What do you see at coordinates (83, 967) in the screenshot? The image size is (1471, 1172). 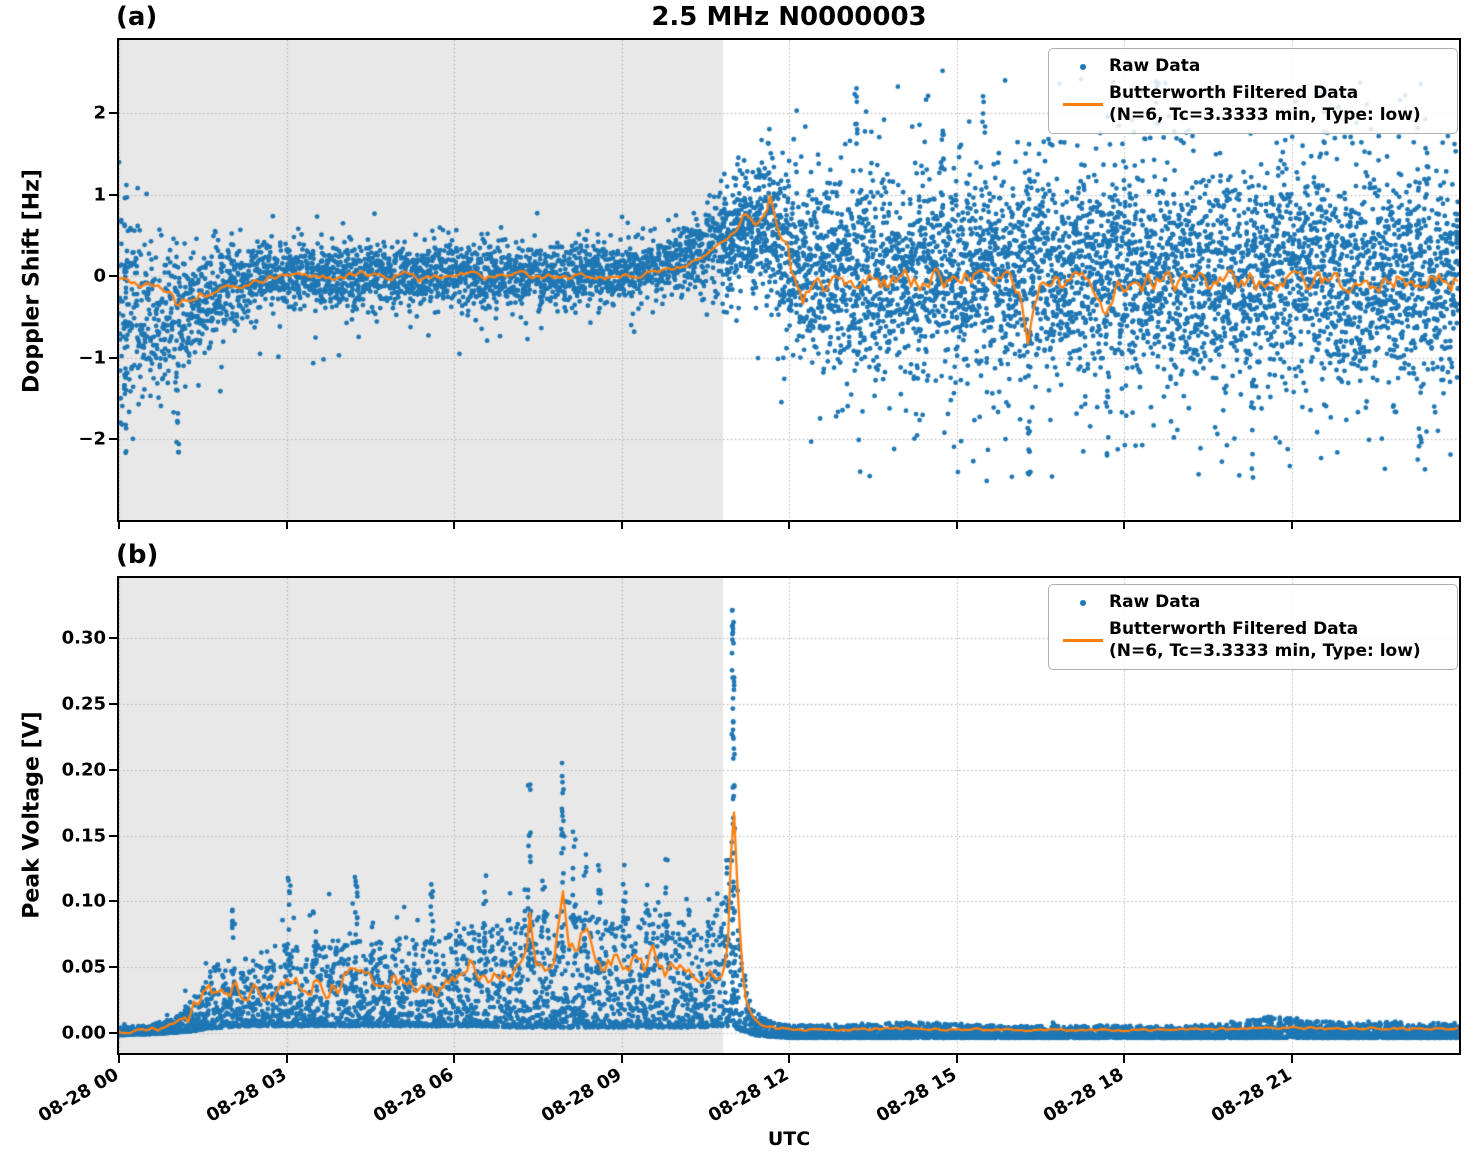 I see `y-tick-label: 0.05` at bounding box center [83, 967].